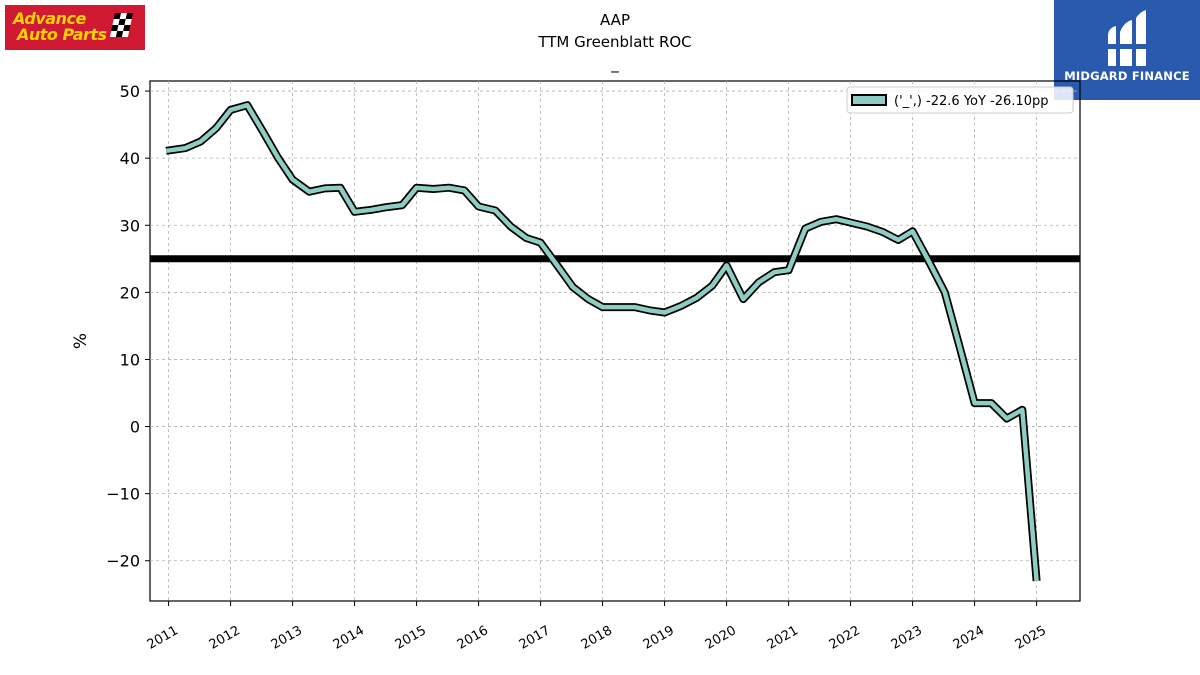  I want to click on legend-label: ('_',) -22.6 YoY -26.10pp, so click(971, 101).